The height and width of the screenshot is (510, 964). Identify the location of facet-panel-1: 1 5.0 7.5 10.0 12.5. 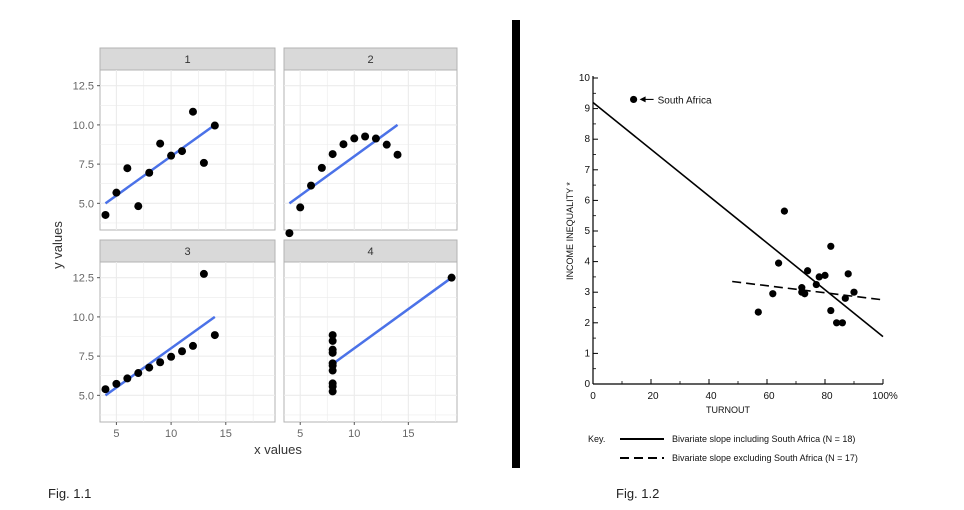
(174, 139).